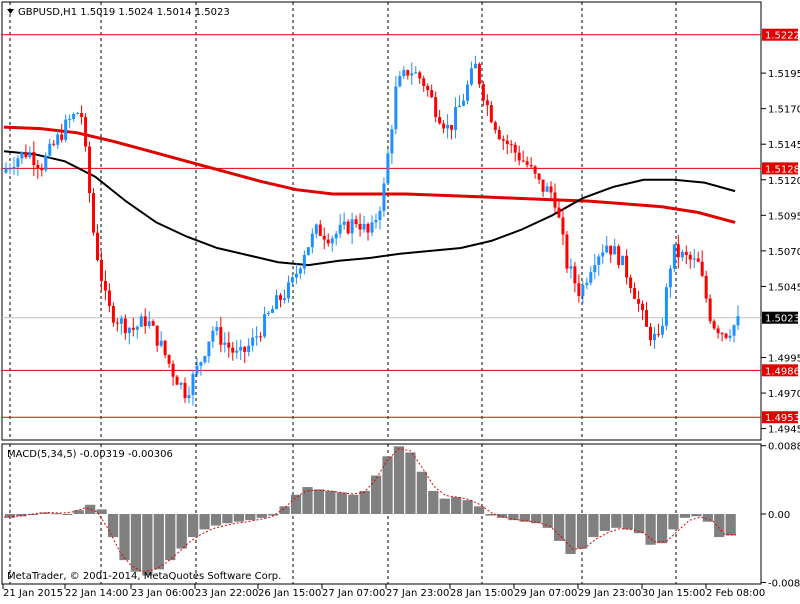 The image size is (800, 604). I want to click on x-tick-label: 27 Jan 07:00, so click(353, 593).